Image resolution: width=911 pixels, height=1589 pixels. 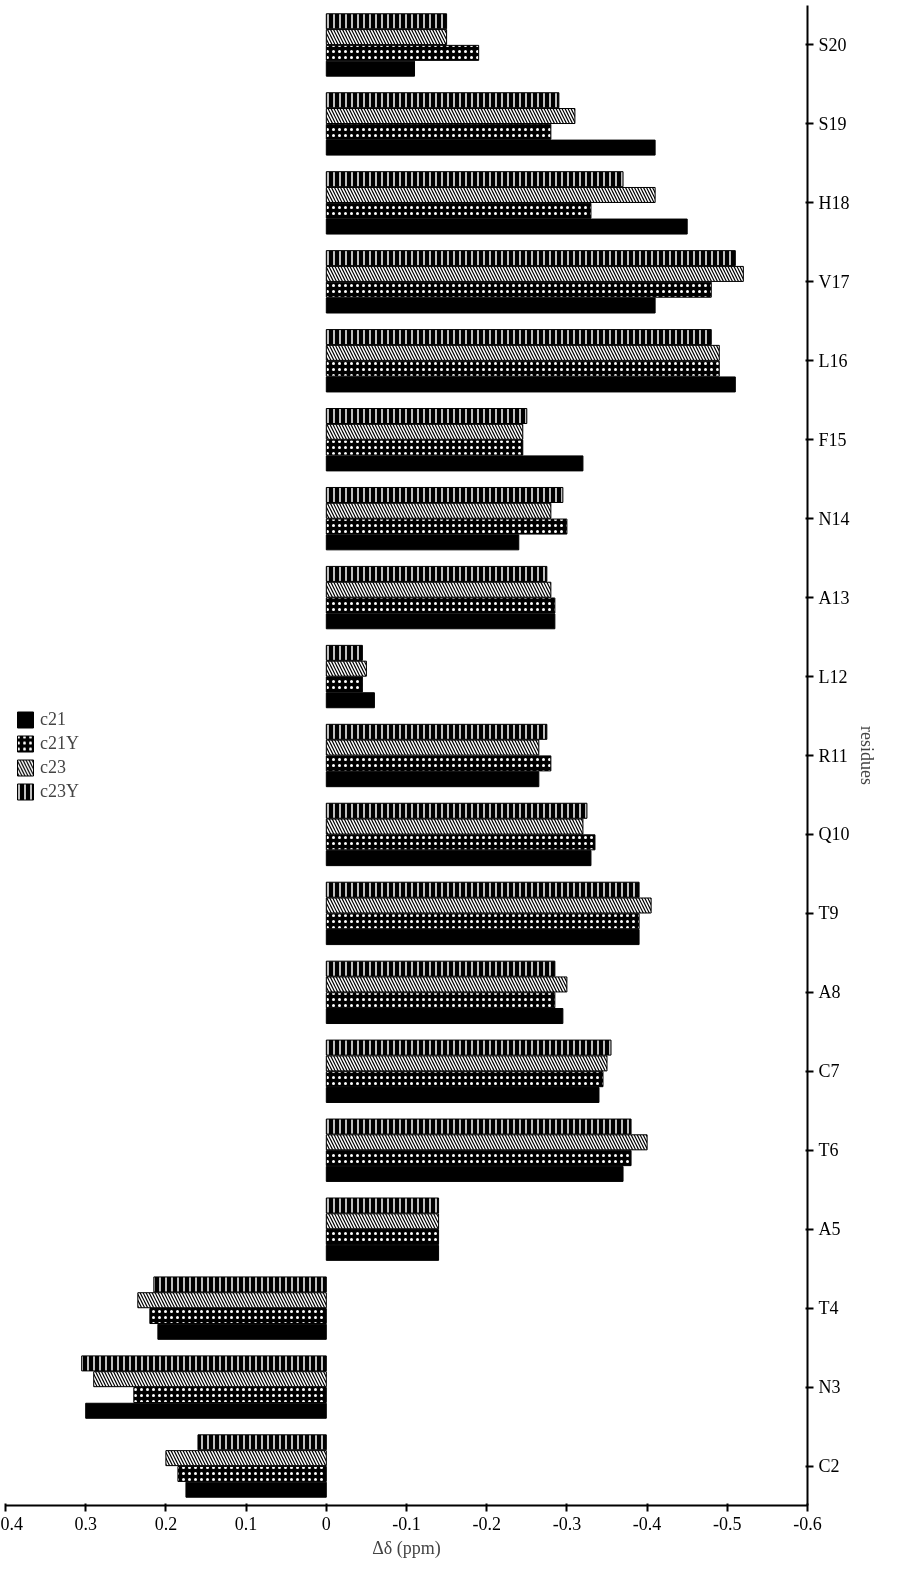 What do you see at coordinates (807, 1523) in the screenshot?
I see `x-tick-label: -0.6` at bounding box center [807, 1523].